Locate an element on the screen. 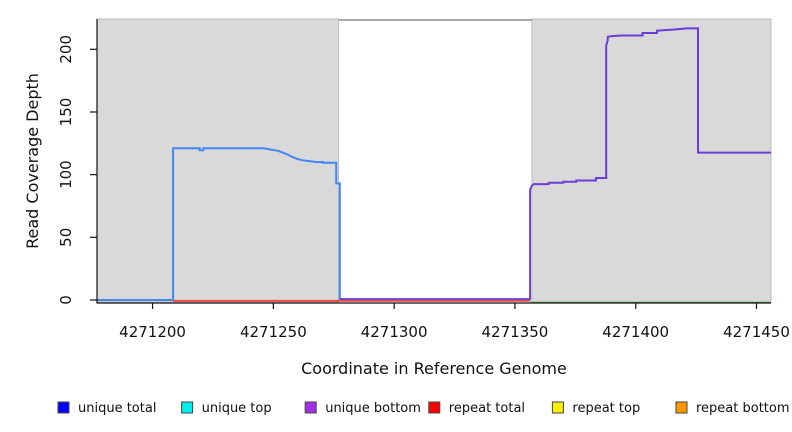  y-tick-label: 150 is located at coordinates (66, 112).